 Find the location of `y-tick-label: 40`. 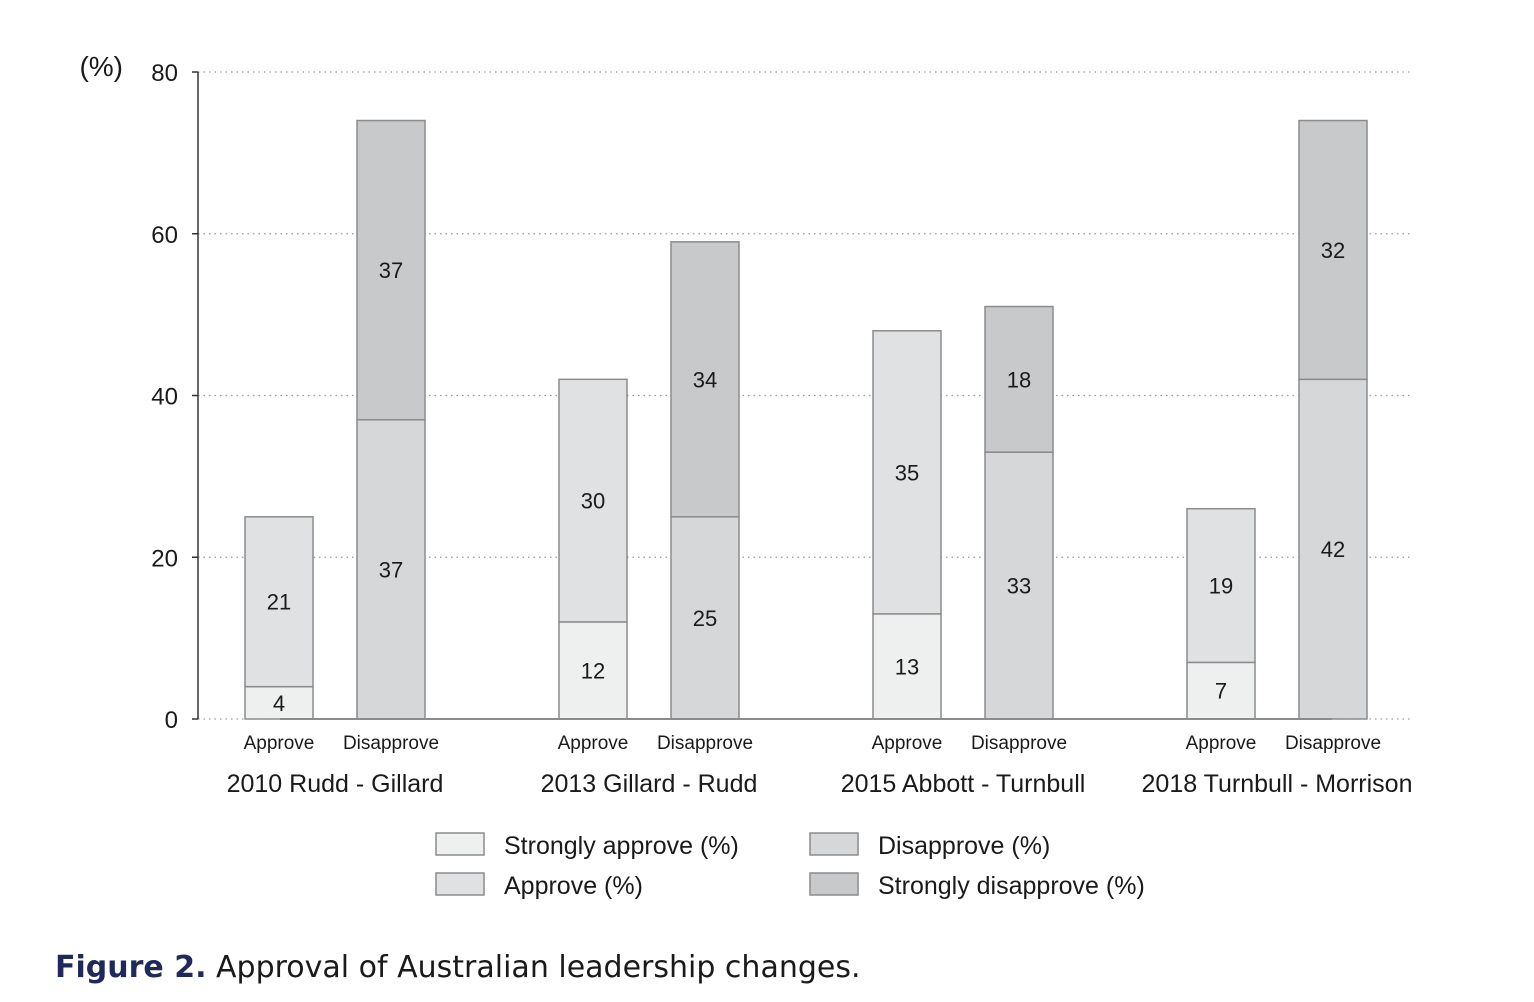

y-tick-label: 40 is located at coordinates (164, 397).